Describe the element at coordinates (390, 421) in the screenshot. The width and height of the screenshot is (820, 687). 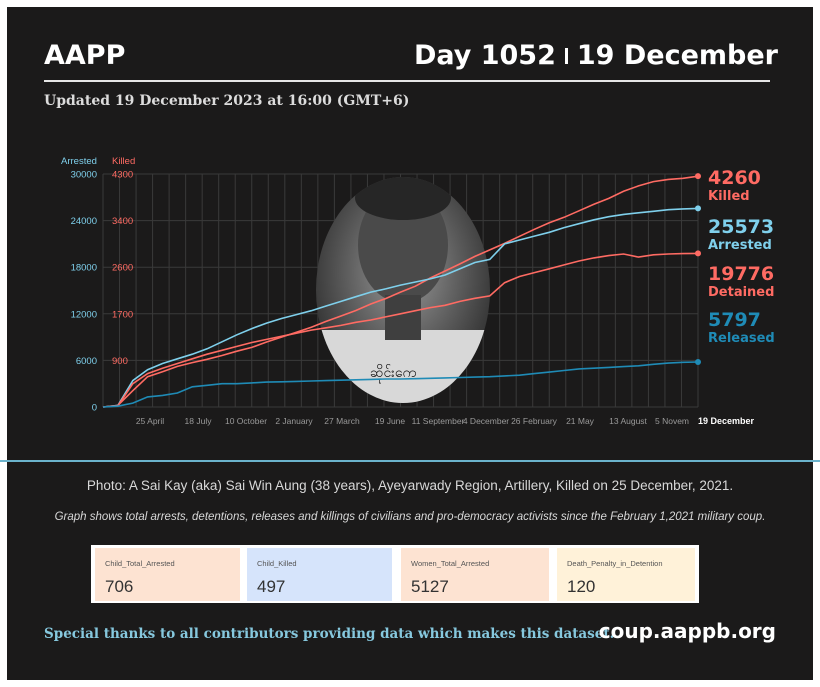
I see `x-axis-tick-label: 19 June` at that location.